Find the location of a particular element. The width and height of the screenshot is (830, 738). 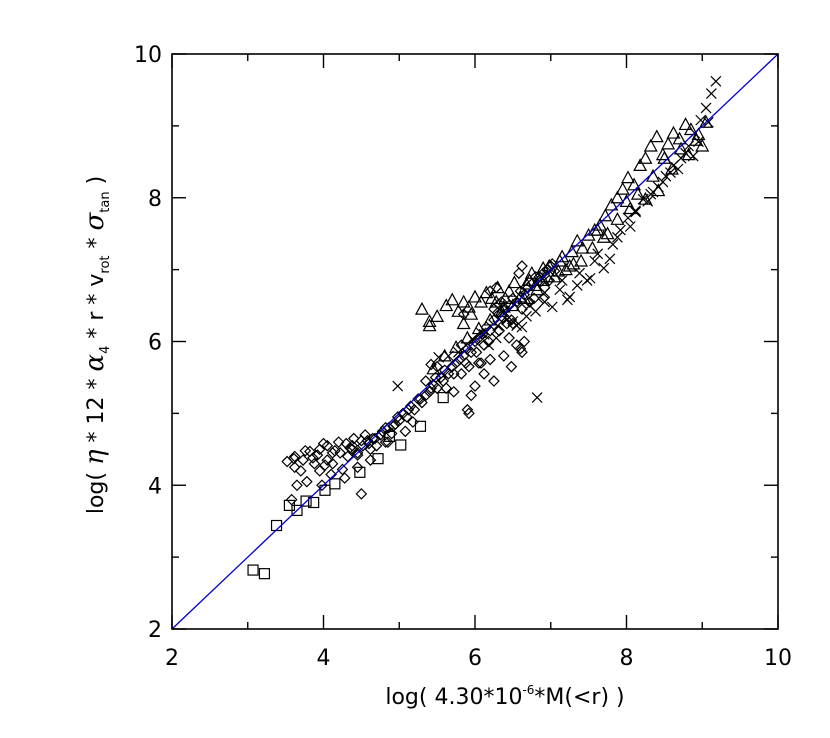

y-label-p4: * is located at coordinates (96, 242).